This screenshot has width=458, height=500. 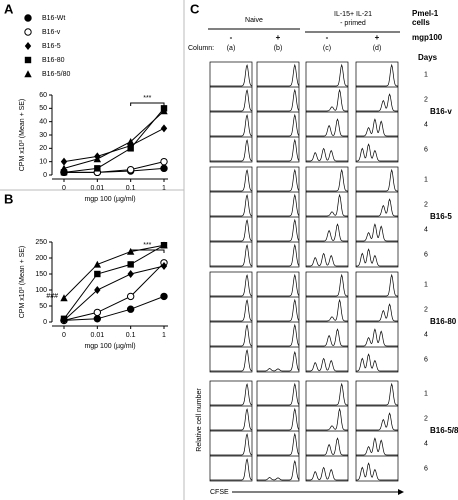 What do you see at coordinates (147, 251) in the screenshot?
I see `bracket` at bounding box center [147, 251].